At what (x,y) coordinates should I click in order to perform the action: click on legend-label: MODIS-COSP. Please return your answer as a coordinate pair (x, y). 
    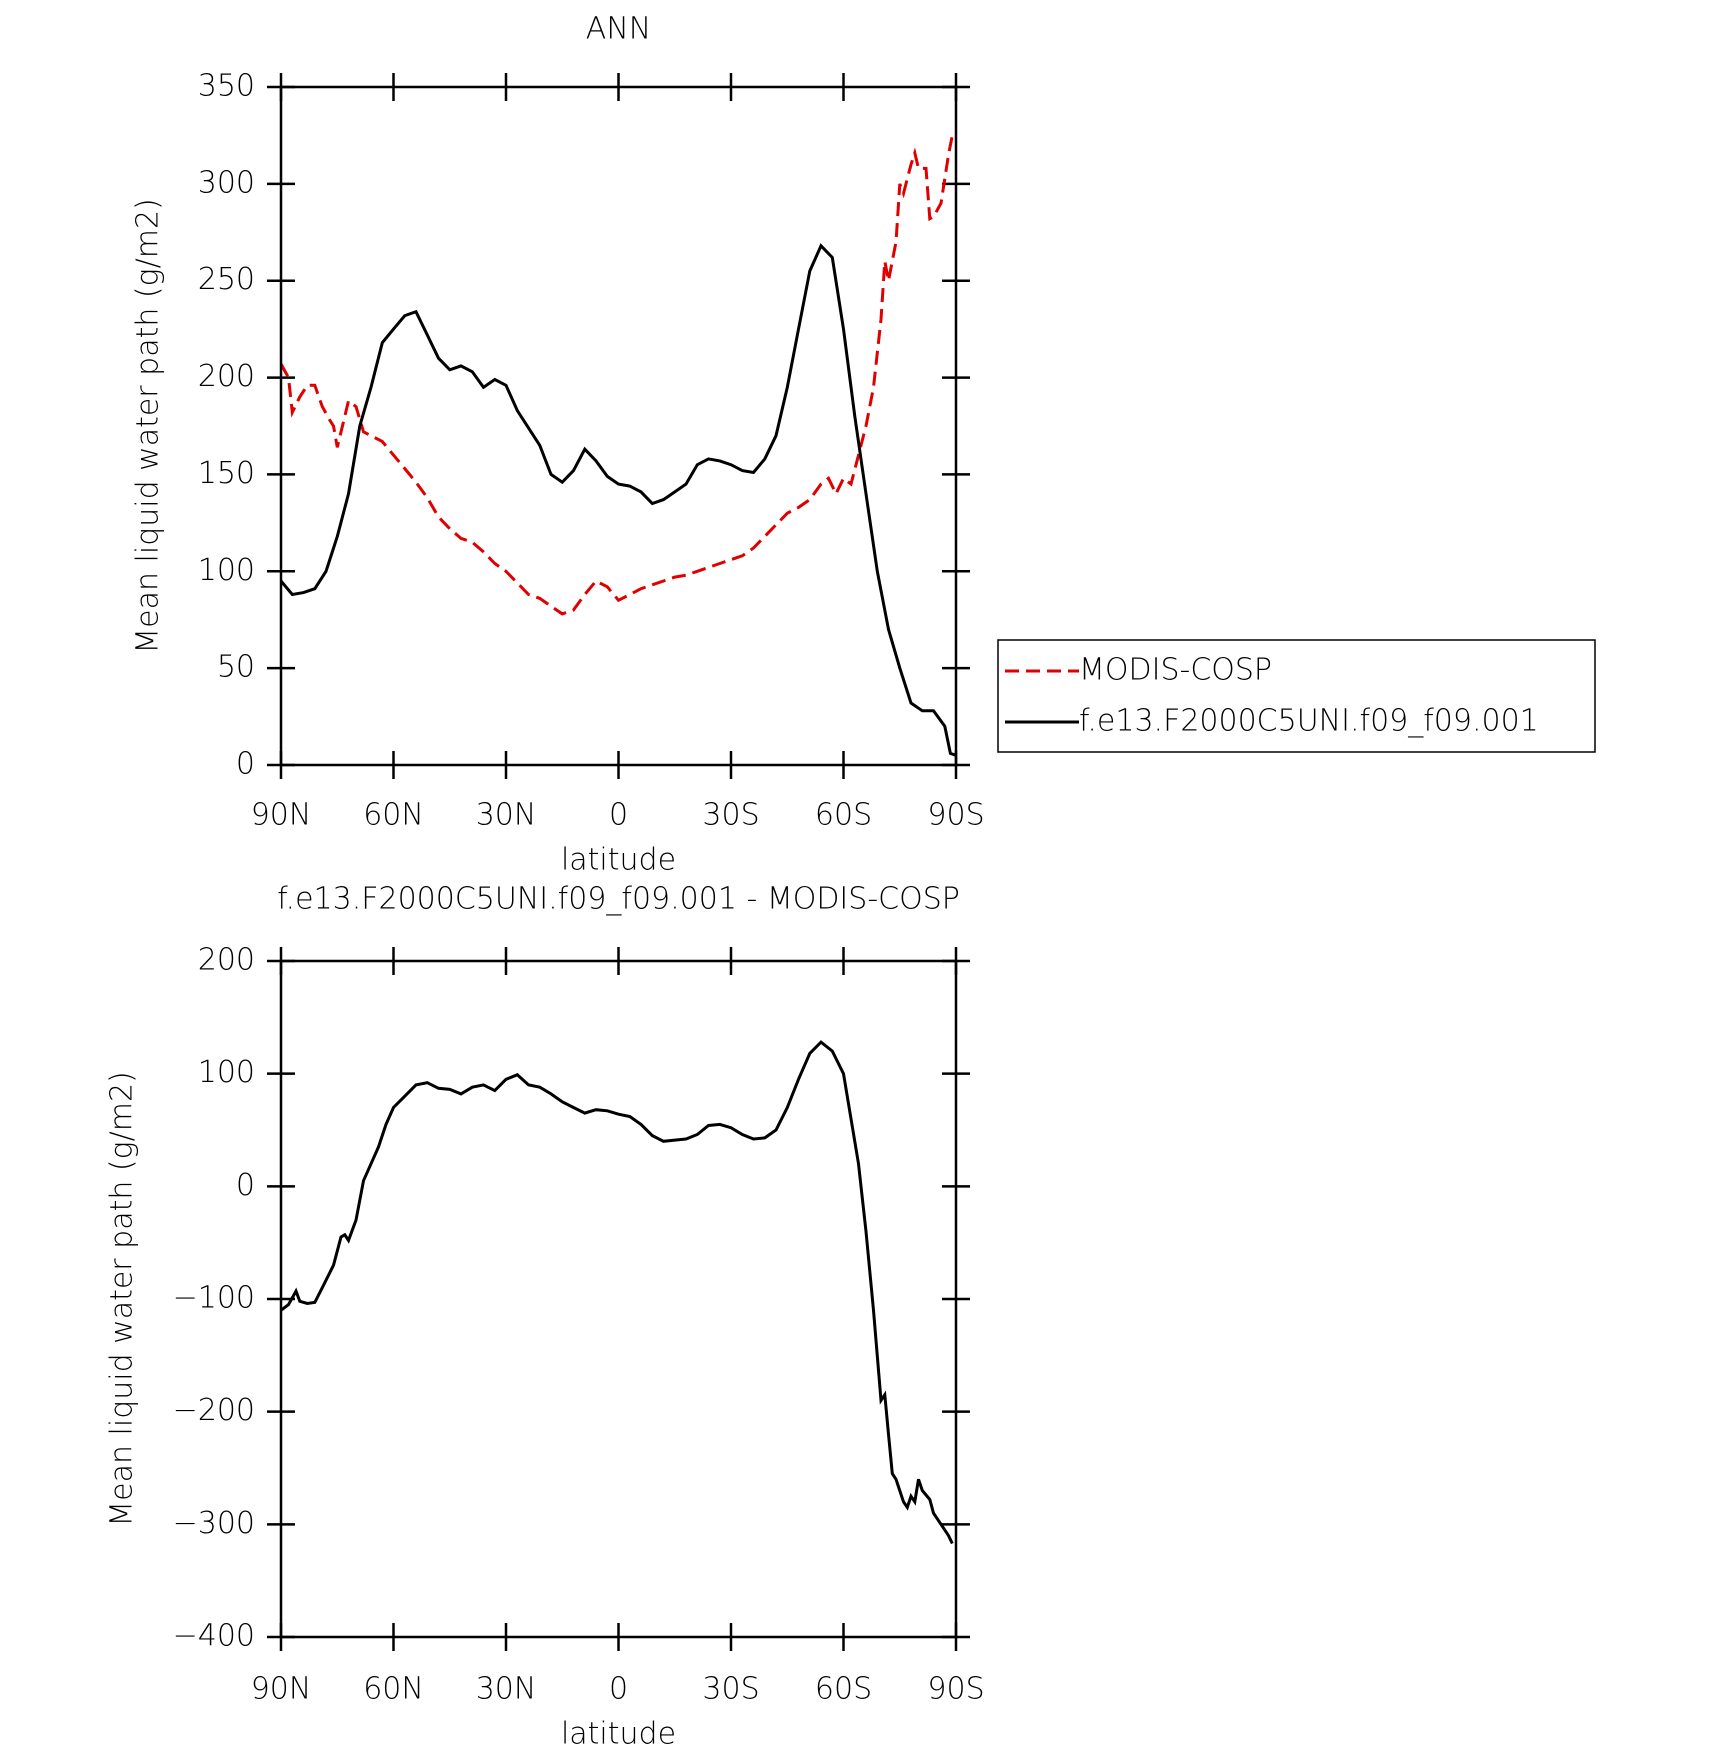
    Looking at the image, I should click on (1175, 670).